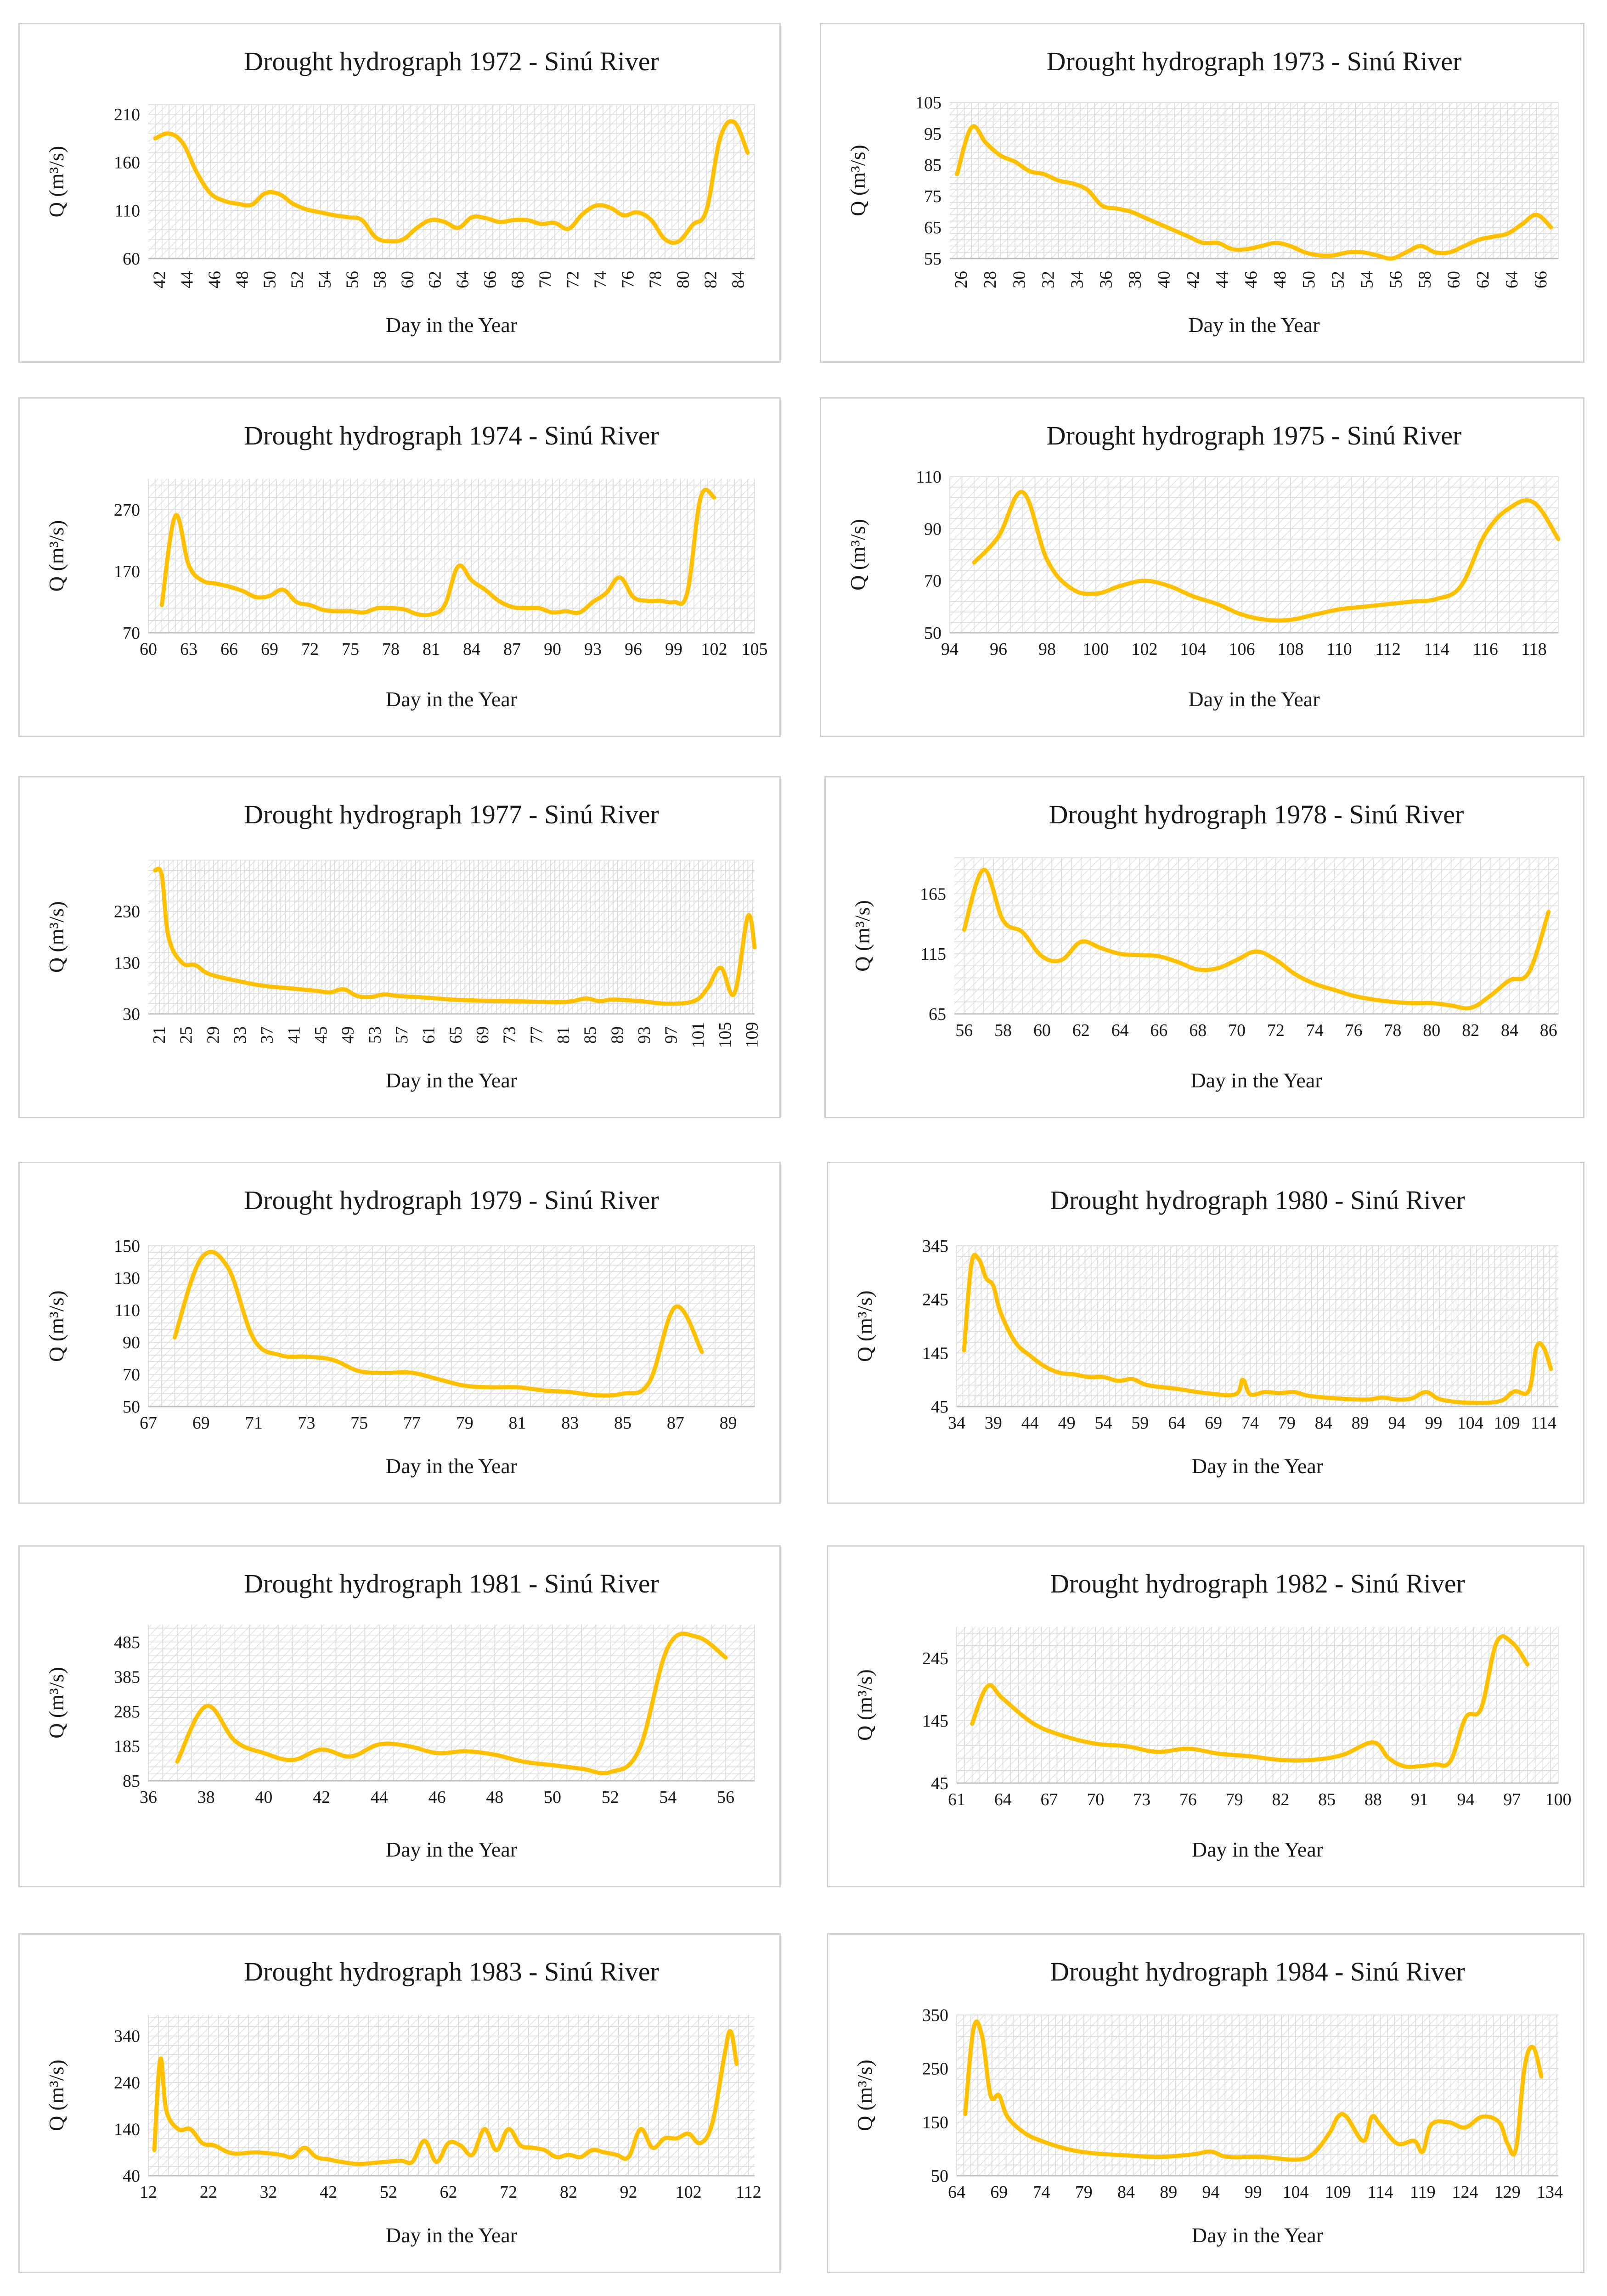 Image resolution: width=1607 pixels, height=2296 pixels. I want to click on x-tick-label: 73, so click(1141, 1800).